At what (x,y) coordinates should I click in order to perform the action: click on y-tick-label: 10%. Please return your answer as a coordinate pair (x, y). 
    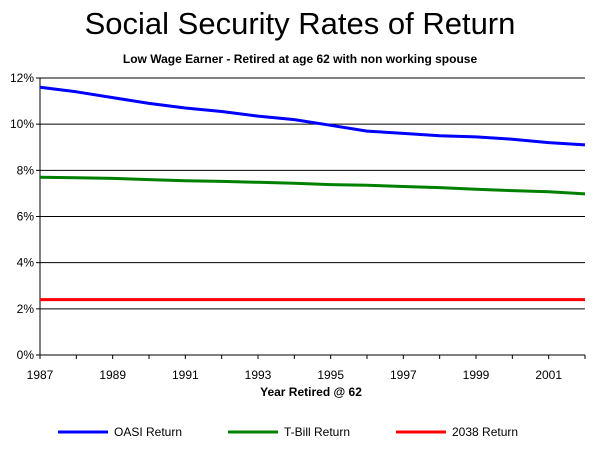
    Looking at the image, I should click on (22, 124).